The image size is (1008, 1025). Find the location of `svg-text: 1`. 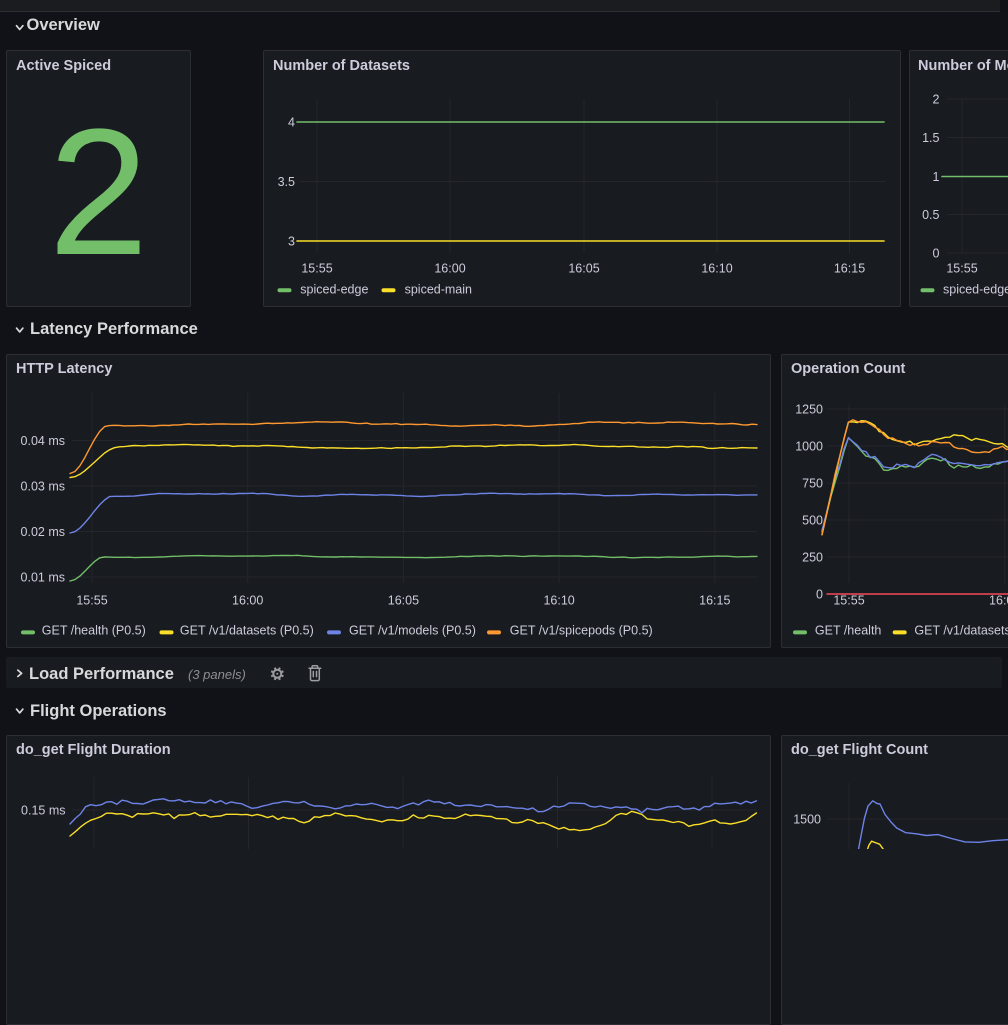

svg-text: 1 is located at coordinates (936, 177).